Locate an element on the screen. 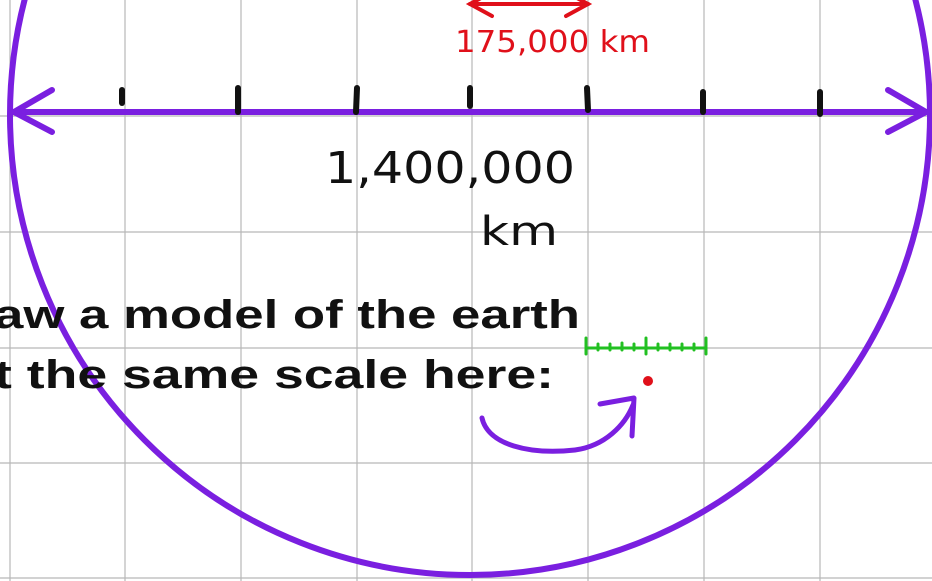 This screenshot has height=581, width=932. diameter-arrow is located at coordinates (469, 111).